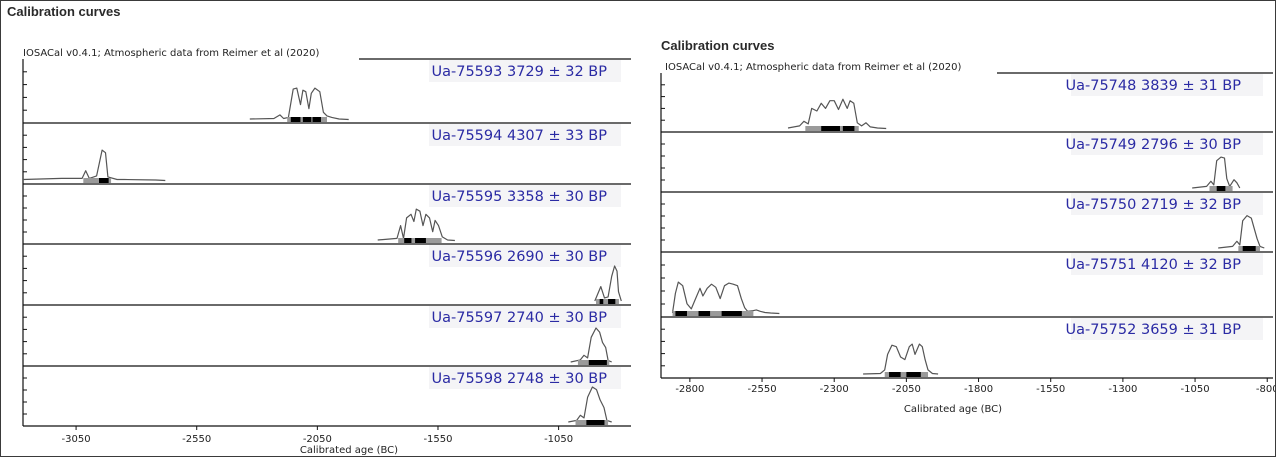 Image resolution: width=1276 pixels, height=457 pixels. Describe the element at coordinates (317, 439) in the screenshot. I see `left-x-tick-label: -2050` at that location.